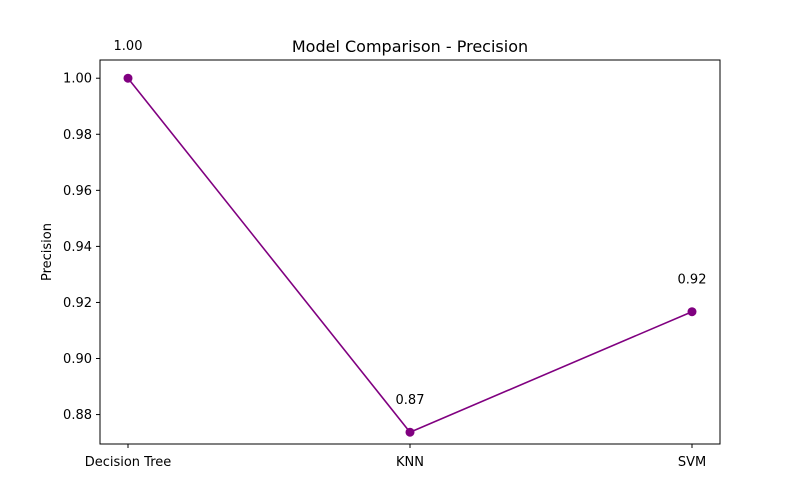  I want to click on x-axis-ticks: Decision Tree KNN SVM, so click(395, 457).